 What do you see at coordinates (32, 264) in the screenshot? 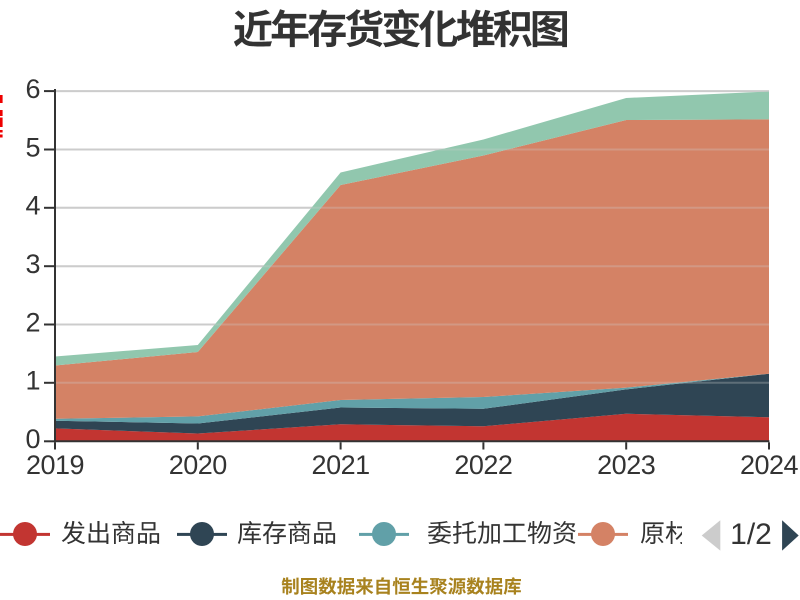
I see `svg-text: 3` at bounding box center [32, 264].